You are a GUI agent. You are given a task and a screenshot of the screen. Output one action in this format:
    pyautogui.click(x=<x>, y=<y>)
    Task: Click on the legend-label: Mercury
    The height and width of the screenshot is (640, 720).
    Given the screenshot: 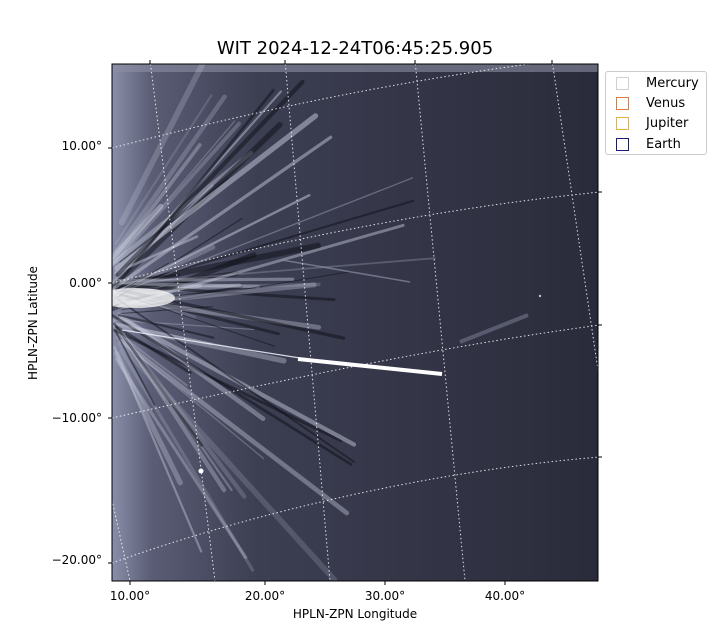 What is the action you would take?
    pyautogui.click(x=672, y=83)
    